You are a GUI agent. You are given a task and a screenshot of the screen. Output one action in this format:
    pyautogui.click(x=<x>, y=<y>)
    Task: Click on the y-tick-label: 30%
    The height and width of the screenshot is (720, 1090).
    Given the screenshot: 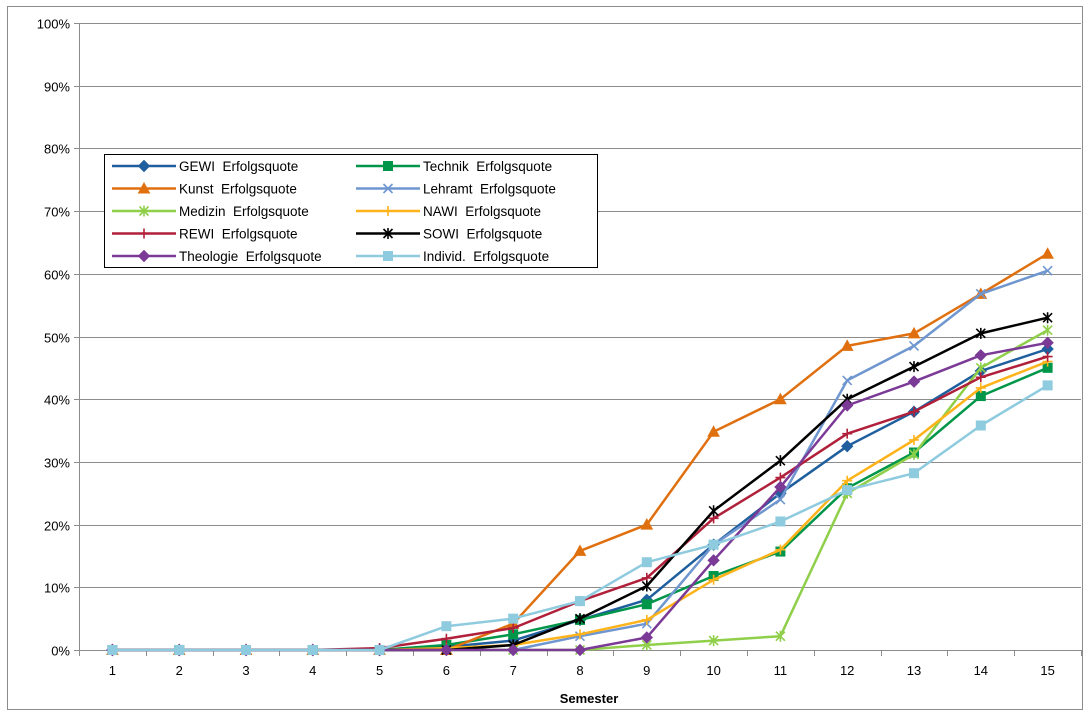 What is the action you would take?
    pyautogui.click(x=57, y=463)
    